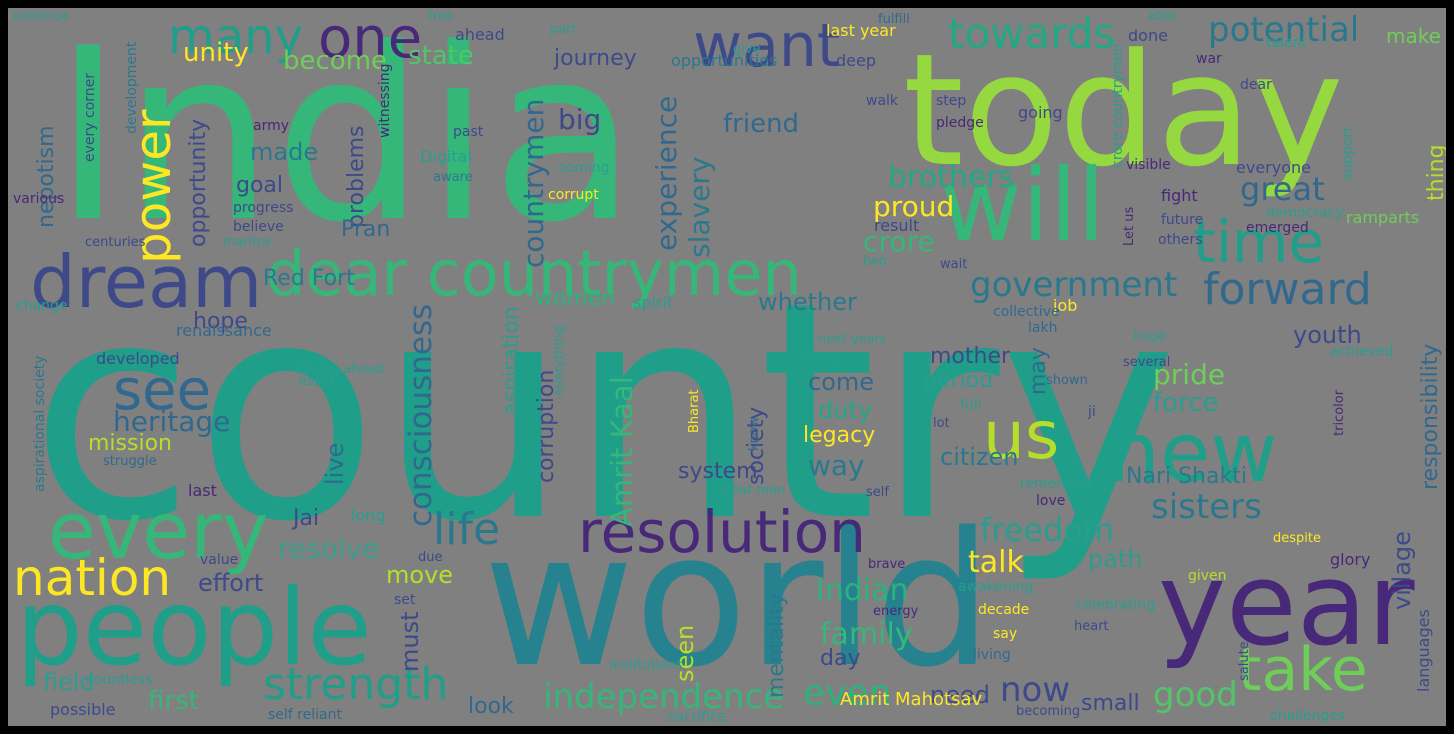 Image resolution: width=1454 pixels, height=734 pixels. What do you see at coordinates (951, 101) in the screenshot?
I see `word-step: step` at bounding box center [951, 101].